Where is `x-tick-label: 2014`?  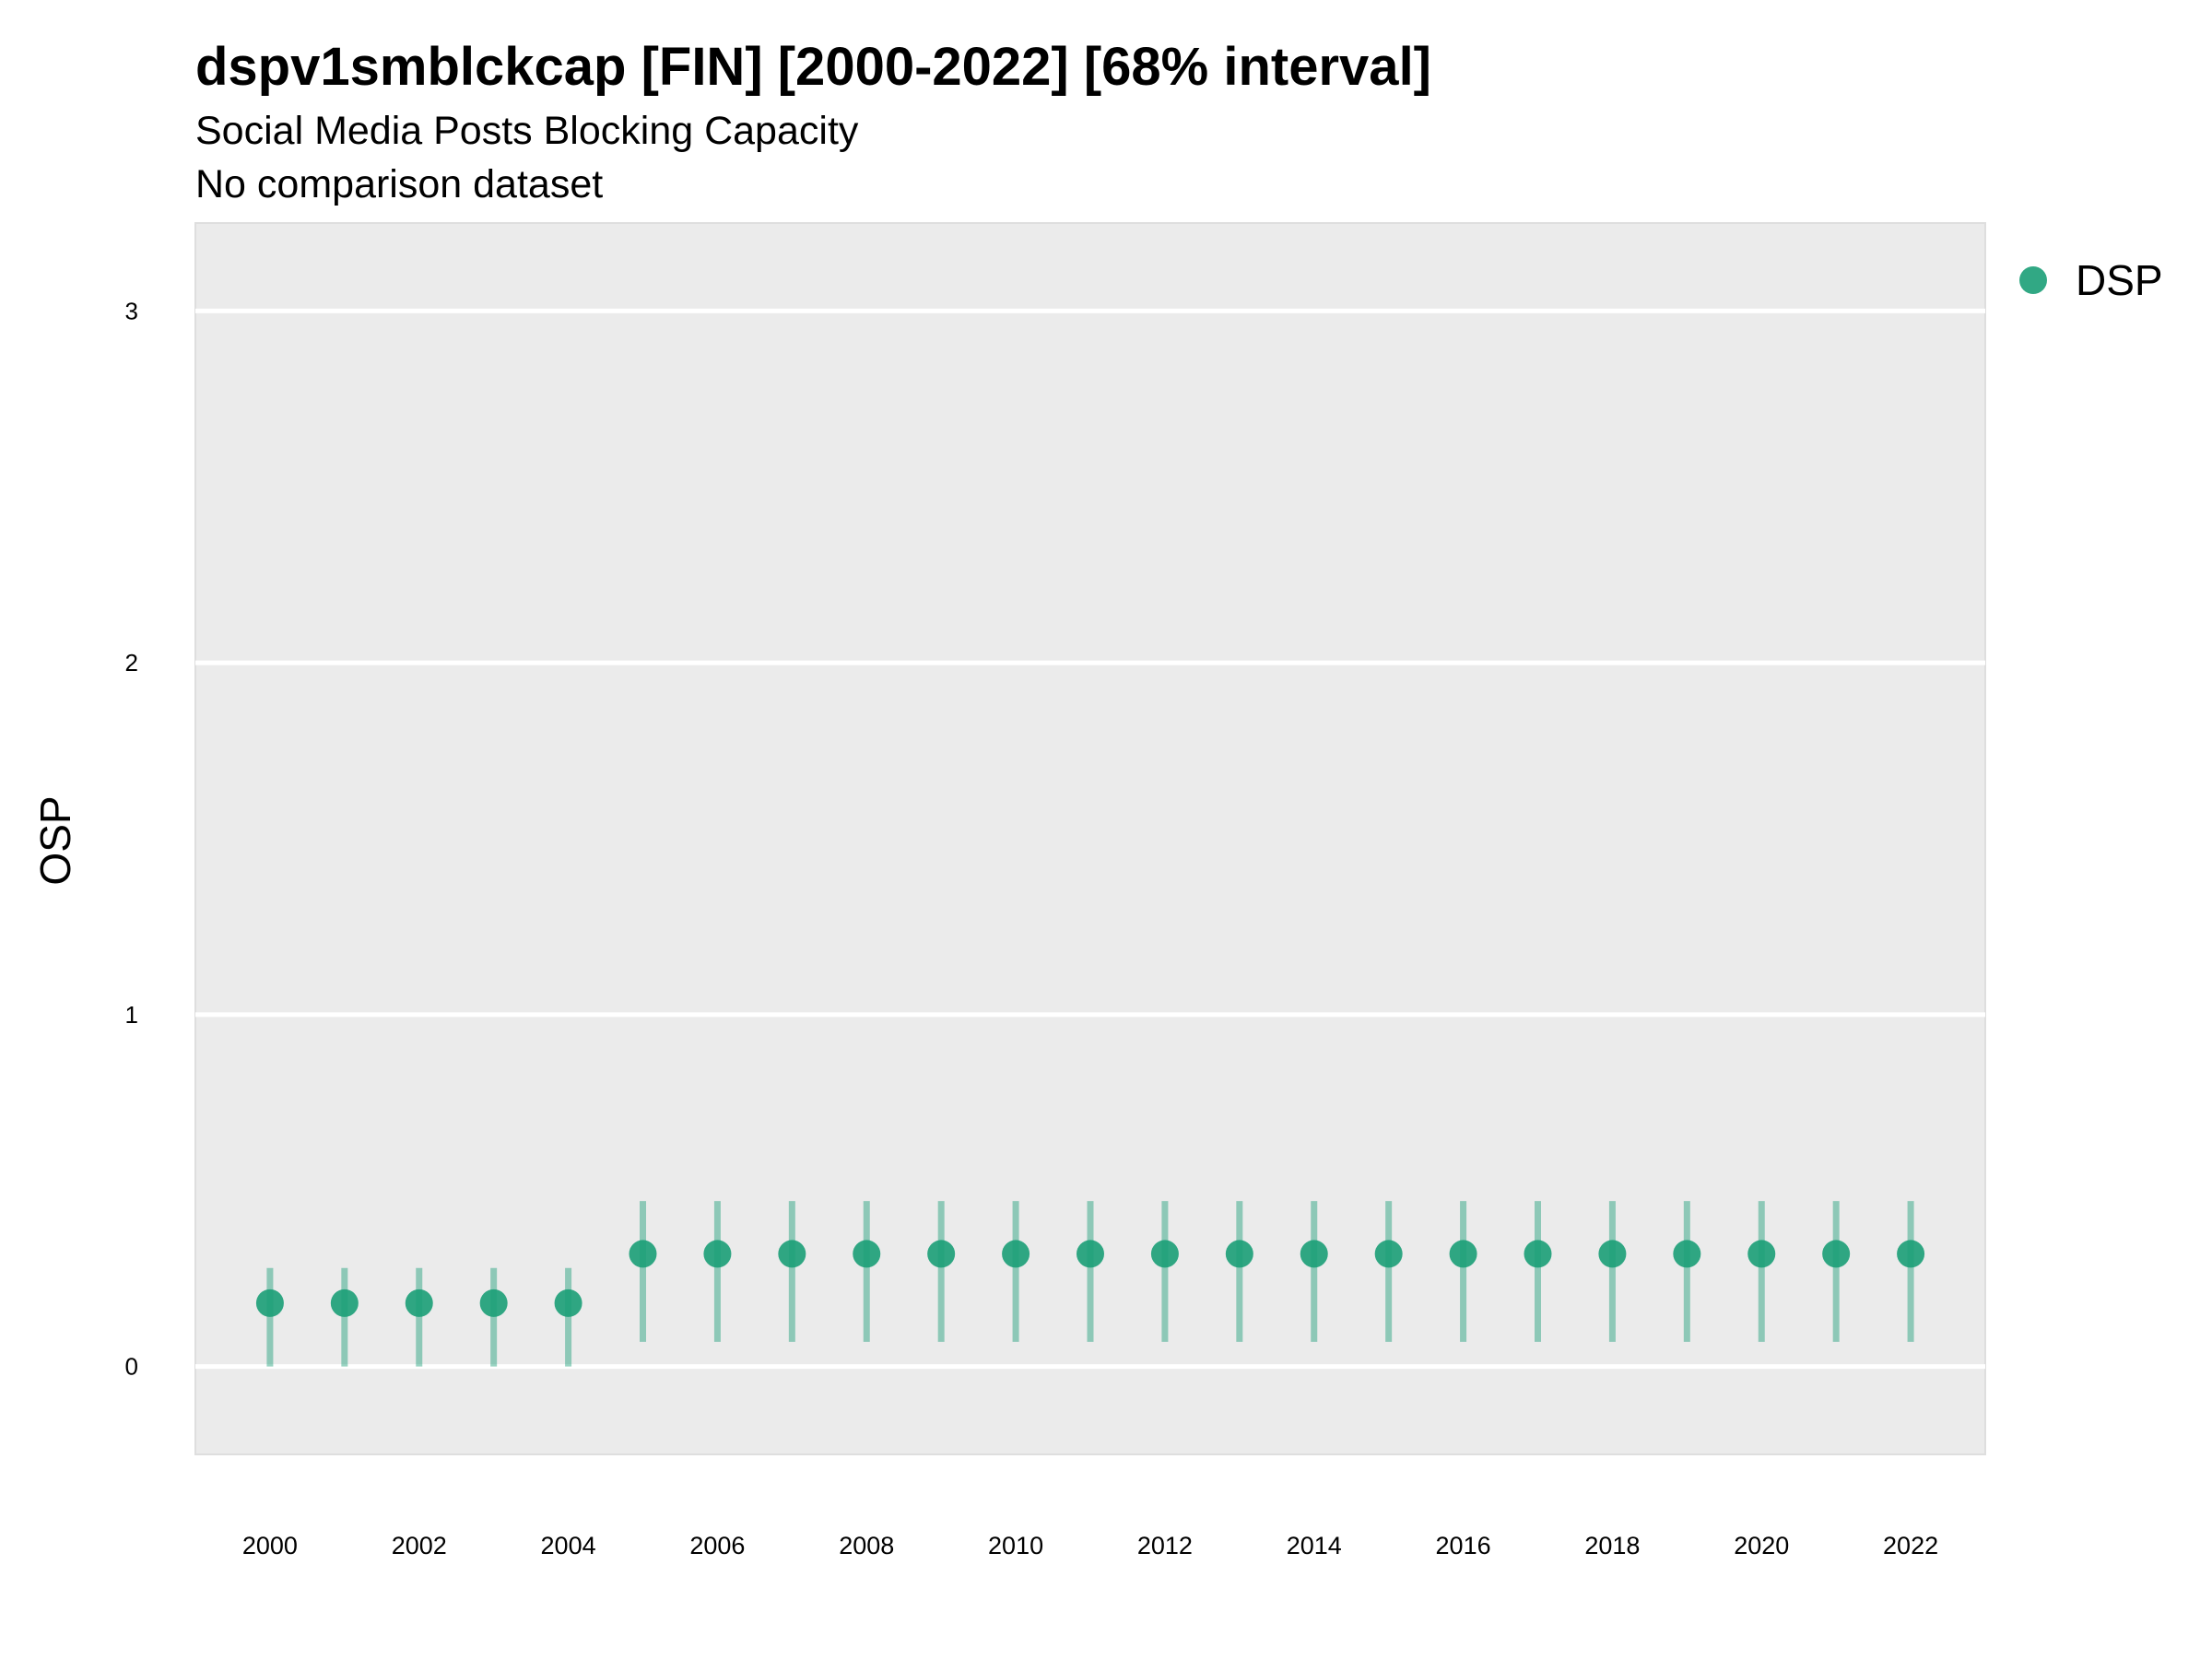 x-tick-label: 2014 is located at coordinates (1314, 1545).